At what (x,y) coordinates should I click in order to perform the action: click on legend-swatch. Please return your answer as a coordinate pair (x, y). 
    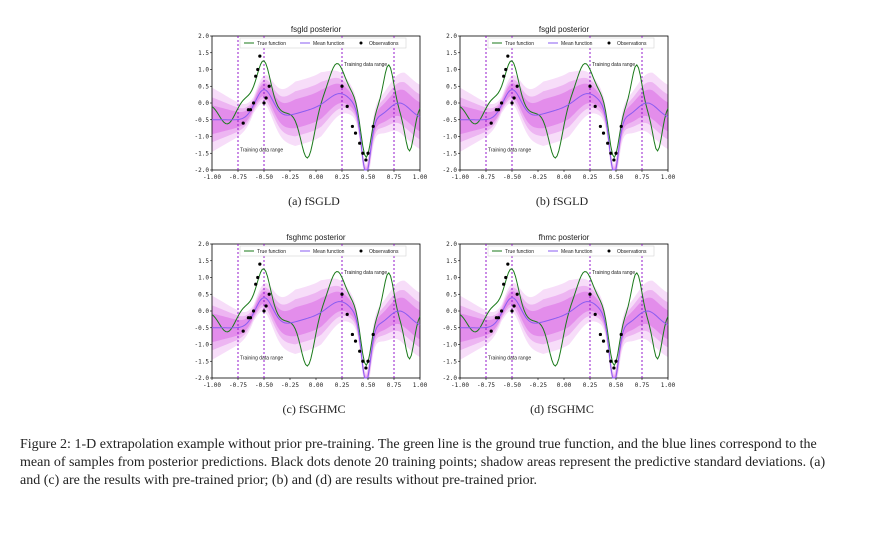
    Looking at the image, I should click on (361, 251).